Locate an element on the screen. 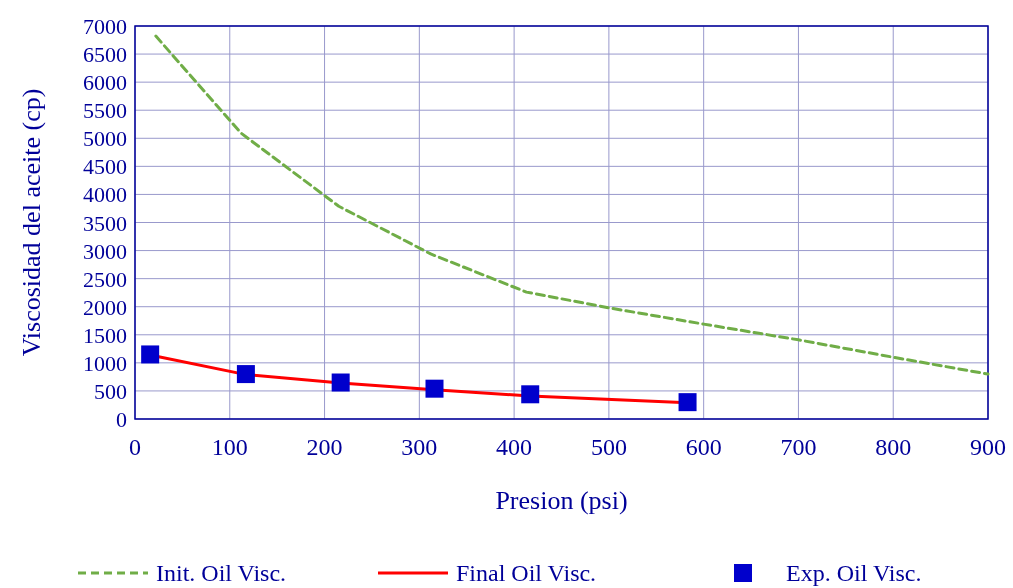 This screenshot has width=1013, height=588. y-tick-label: 4500 is located at coordinates (105, 167).